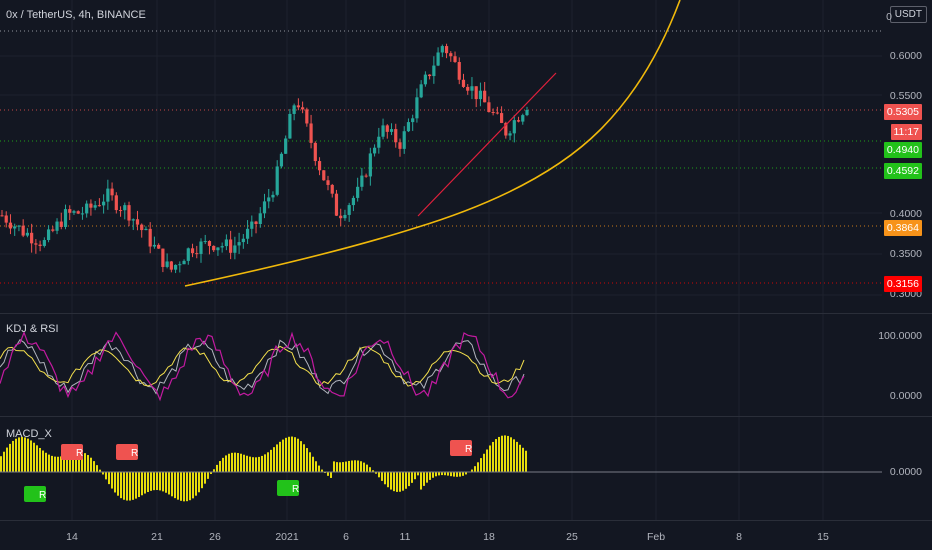 Image resolution: width=932 pixels, height=550 pixels. Describe the element at coordinates (466, 520) in the screenshot. I see `pane-divider` at that location.